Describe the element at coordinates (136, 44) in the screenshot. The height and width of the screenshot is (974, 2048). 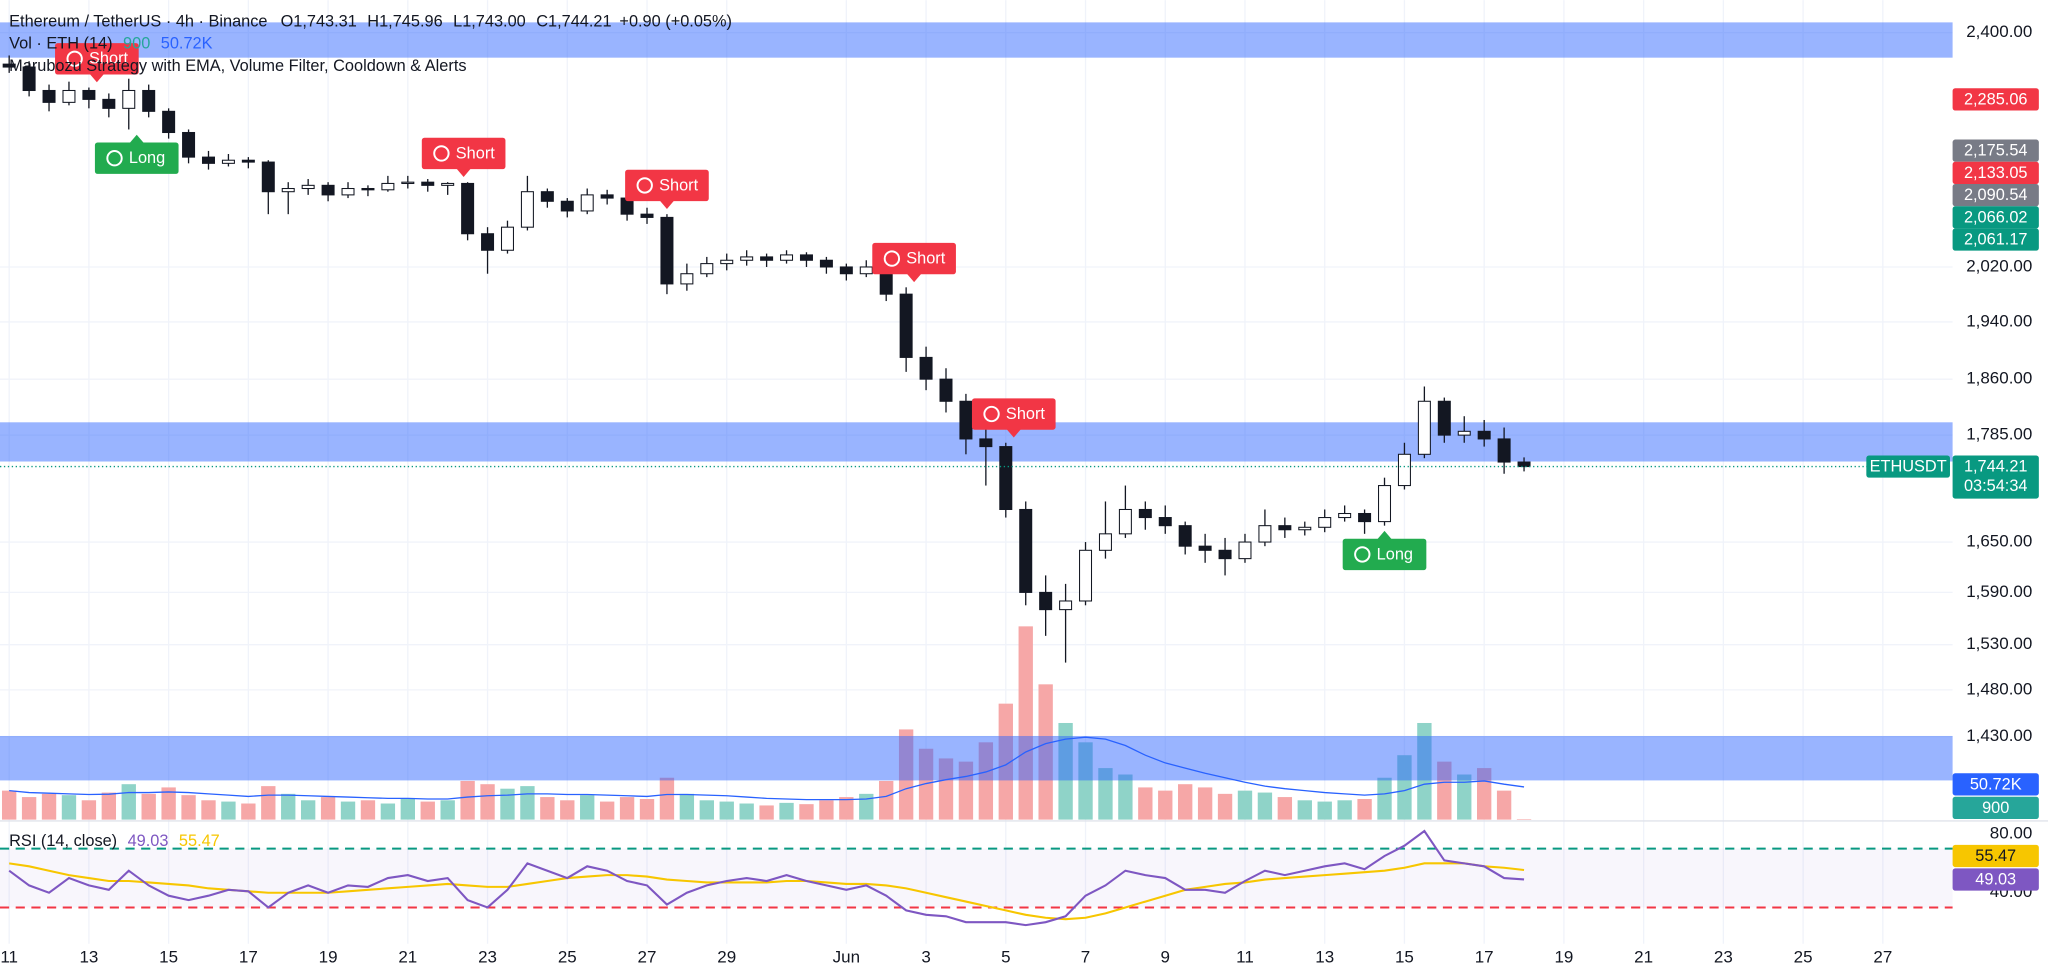
I see `volume-value: 900` at that location.